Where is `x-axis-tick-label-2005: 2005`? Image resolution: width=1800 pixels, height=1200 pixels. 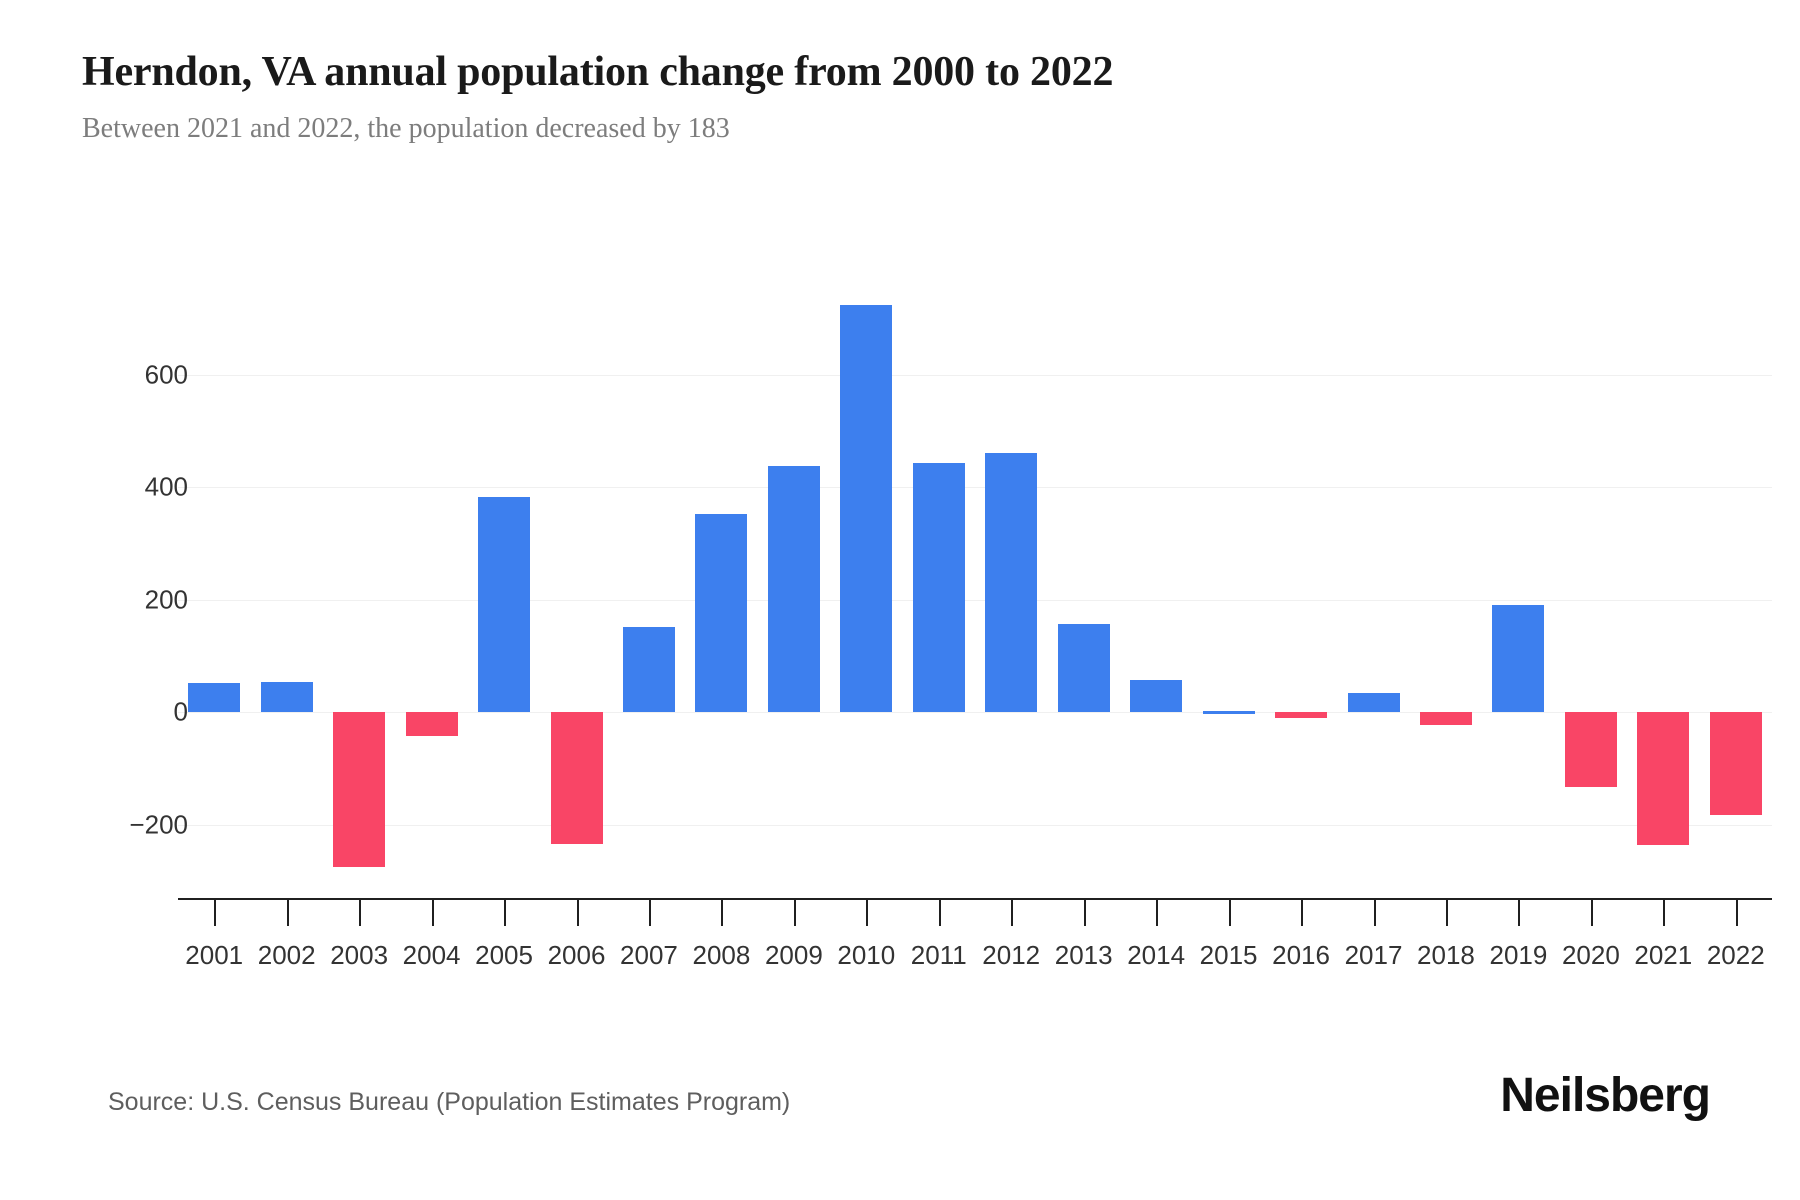
x-axis-tick-label-2005: 2005 is located at coordinates (504, 955).